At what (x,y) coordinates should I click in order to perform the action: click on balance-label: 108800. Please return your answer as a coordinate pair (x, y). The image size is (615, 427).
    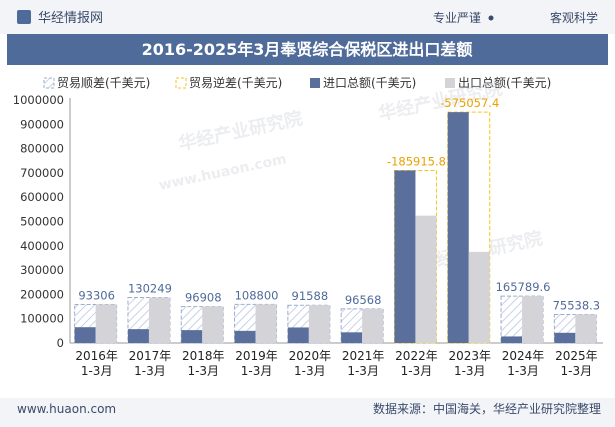
    Looking at the image, I should click on (257, 295).